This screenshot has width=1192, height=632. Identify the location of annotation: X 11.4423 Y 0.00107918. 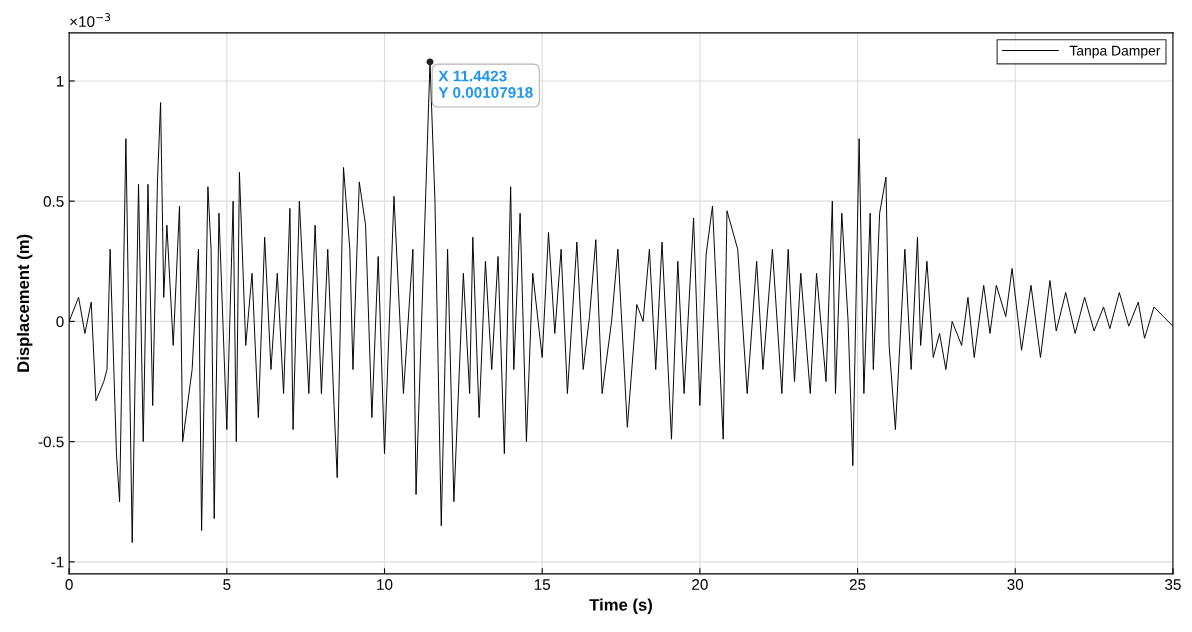
(485, 84).